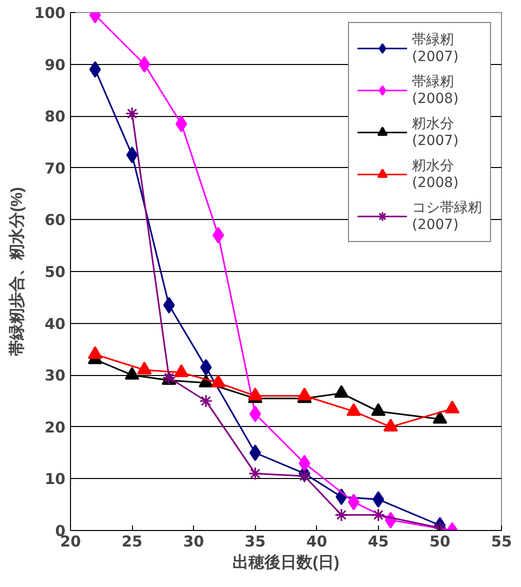 The height and width of the screenshot is (587, 521). Describe the element at coordinates (501, 541) in the screenshot. I see `x-tick-label: 55` at that location.